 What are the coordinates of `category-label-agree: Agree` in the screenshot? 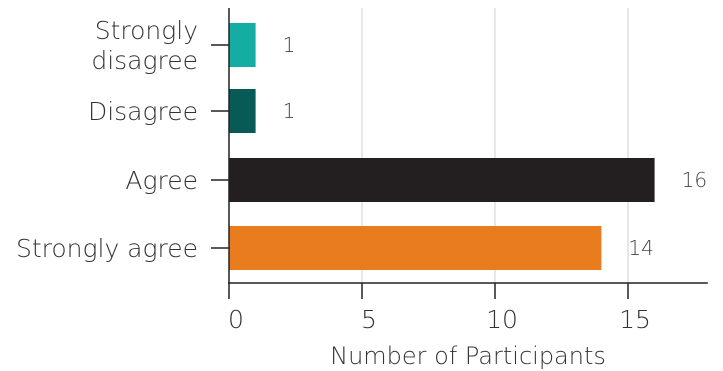 It's located at (161, 180).